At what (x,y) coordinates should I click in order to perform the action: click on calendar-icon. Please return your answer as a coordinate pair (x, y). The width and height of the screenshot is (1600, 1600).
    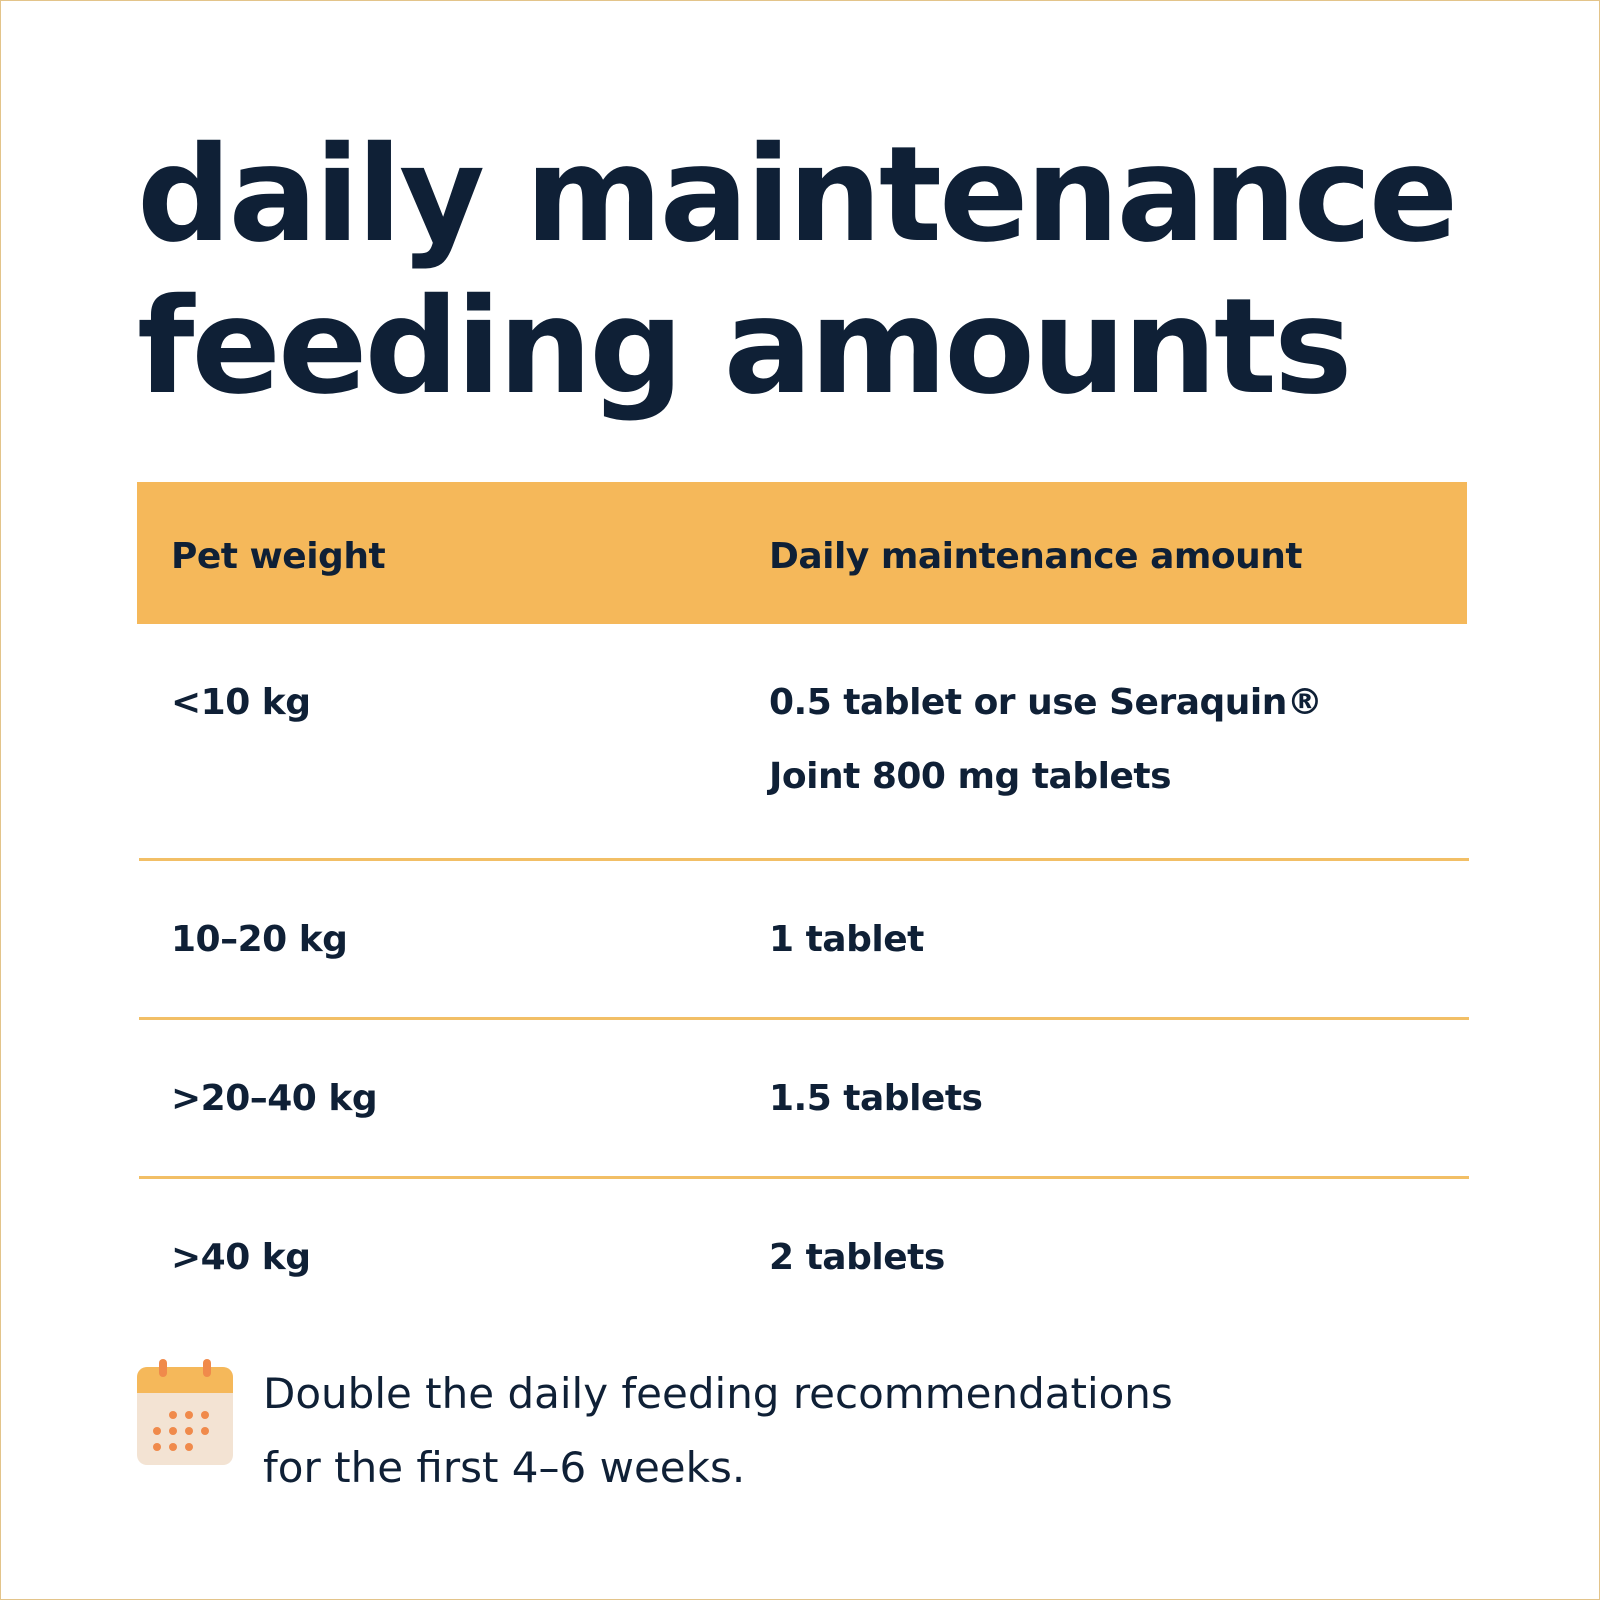
    Looking at the image, I should click on (185, 1412).